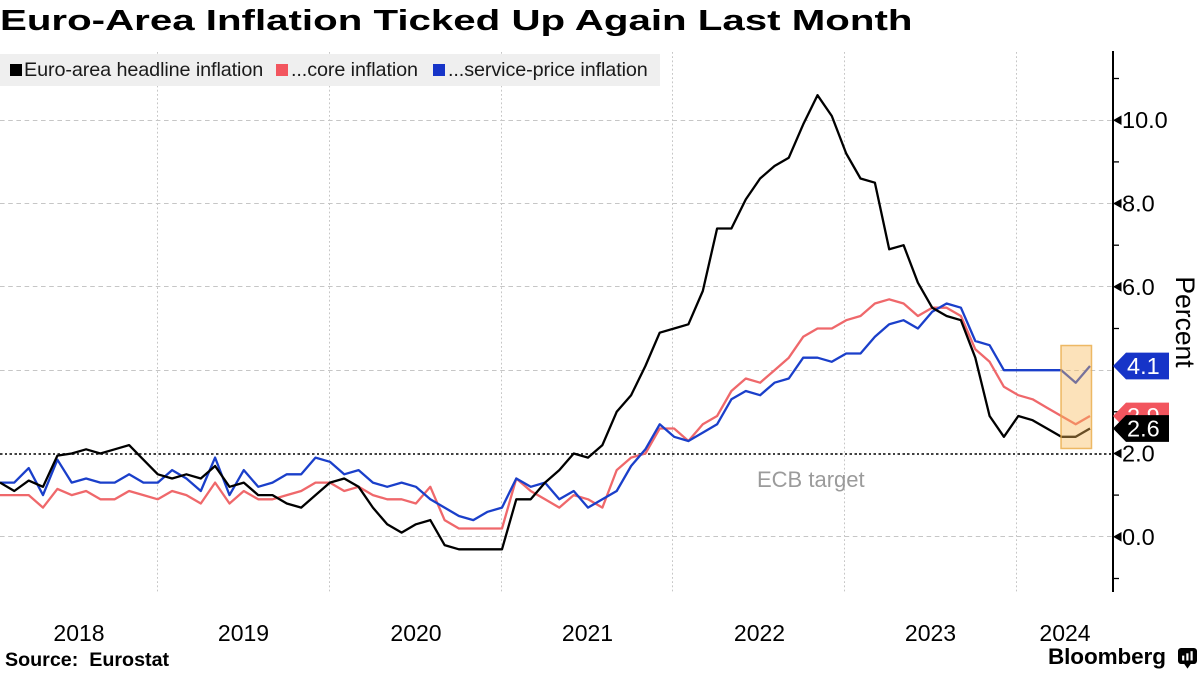  I want to click on svg-text: Percent, so click(1185, 322).